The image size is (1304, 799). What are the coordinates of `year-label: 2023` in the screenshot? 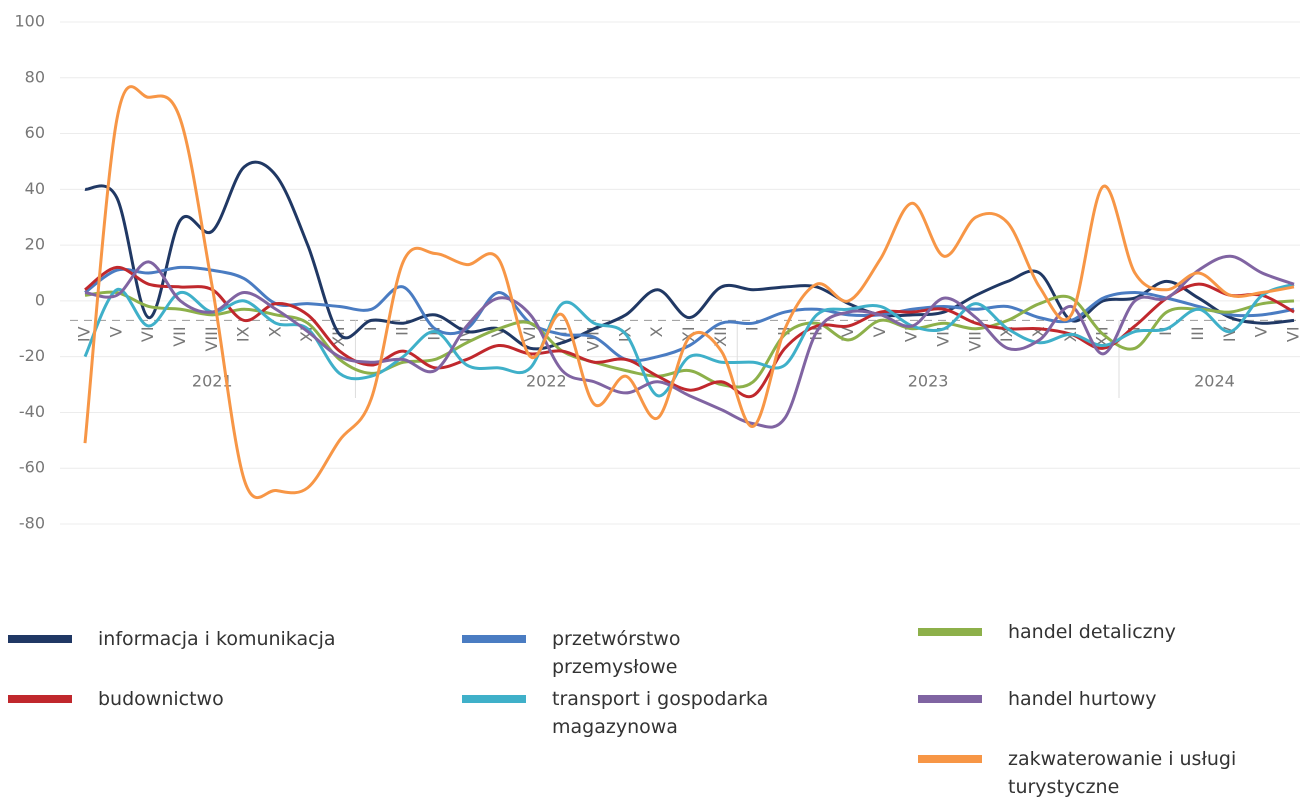 It's located at (928, 381).